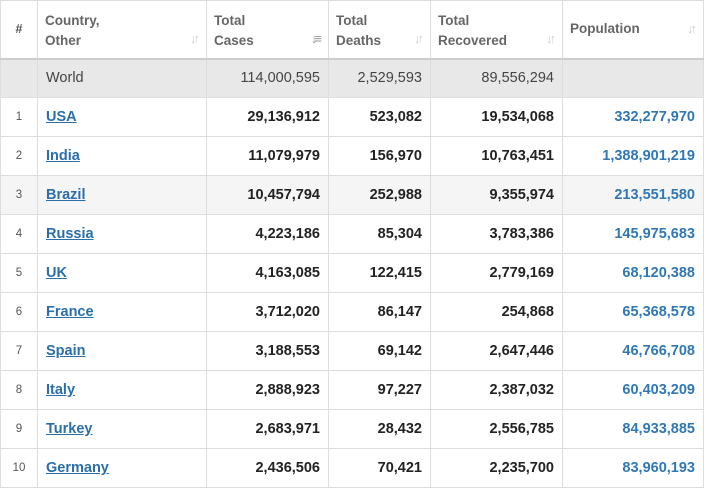 This screenshot has height=489, width=704. What do you see at coordinates (379, 117) in the screenshot?
I see `total-deaths-cell: 523,082` at bounding box center [379, 117].